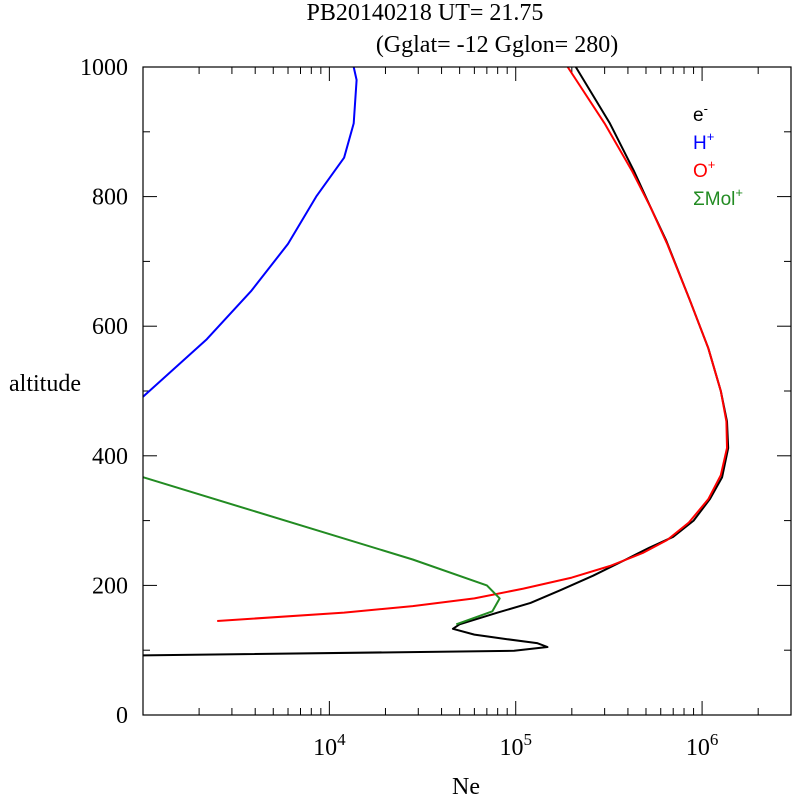 The height and width of the screenshot is (796, 792). What do you see at coordinates (110, 586) in the screenshot?
I see `y-tick-label: 200` at bounding box center [110, 586].